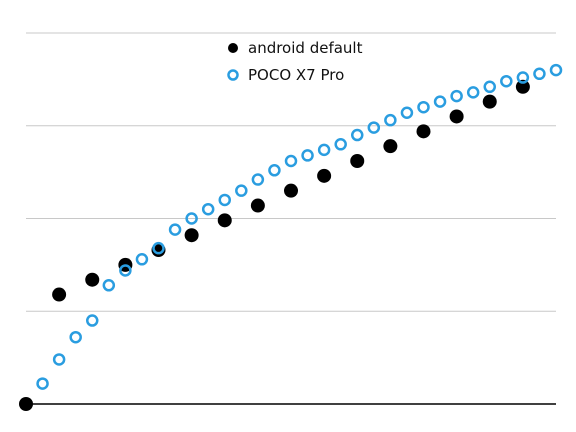 The height and width of the screenshot is (432, 576). I want to click on legend-label-poco-x7-pro: POCO X7 Pro, so click(296, 75).